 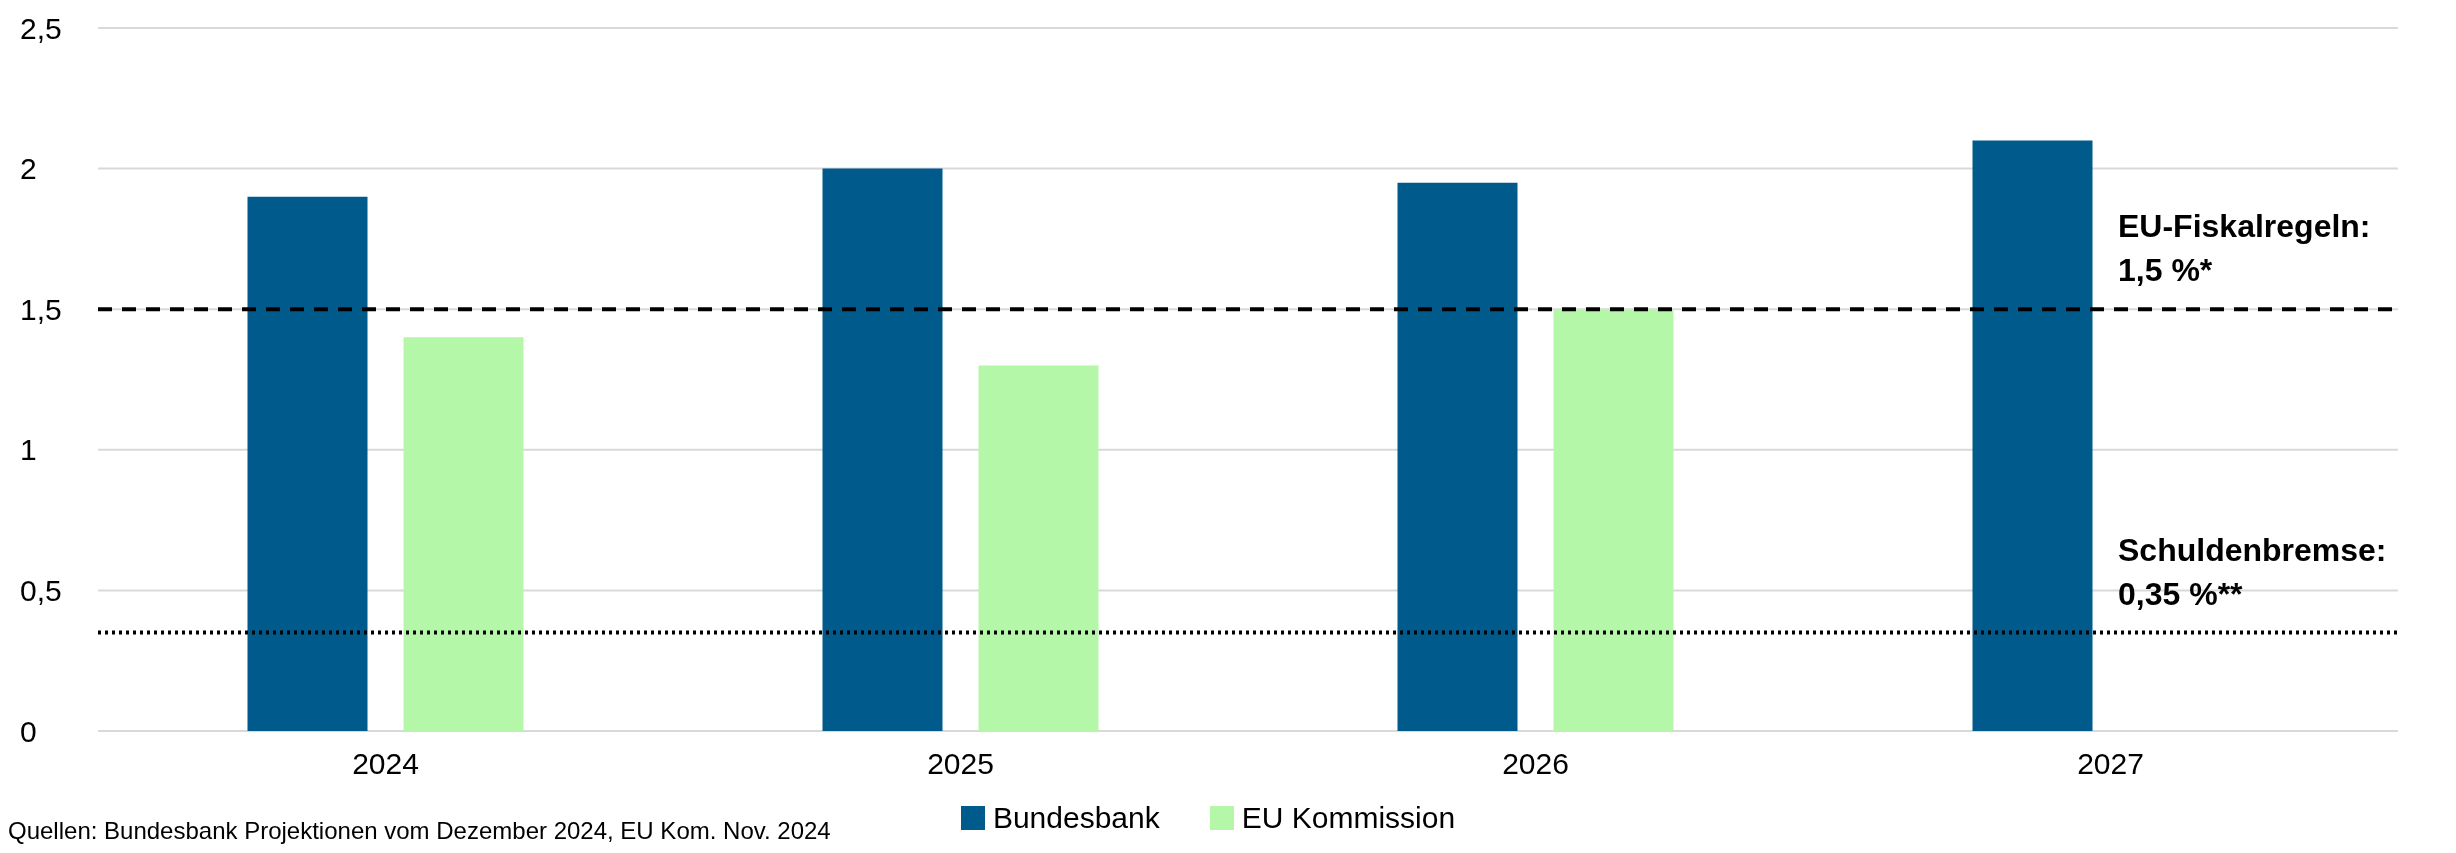 I want to click on y-tick-label: 1, so click(x=28, y=450).